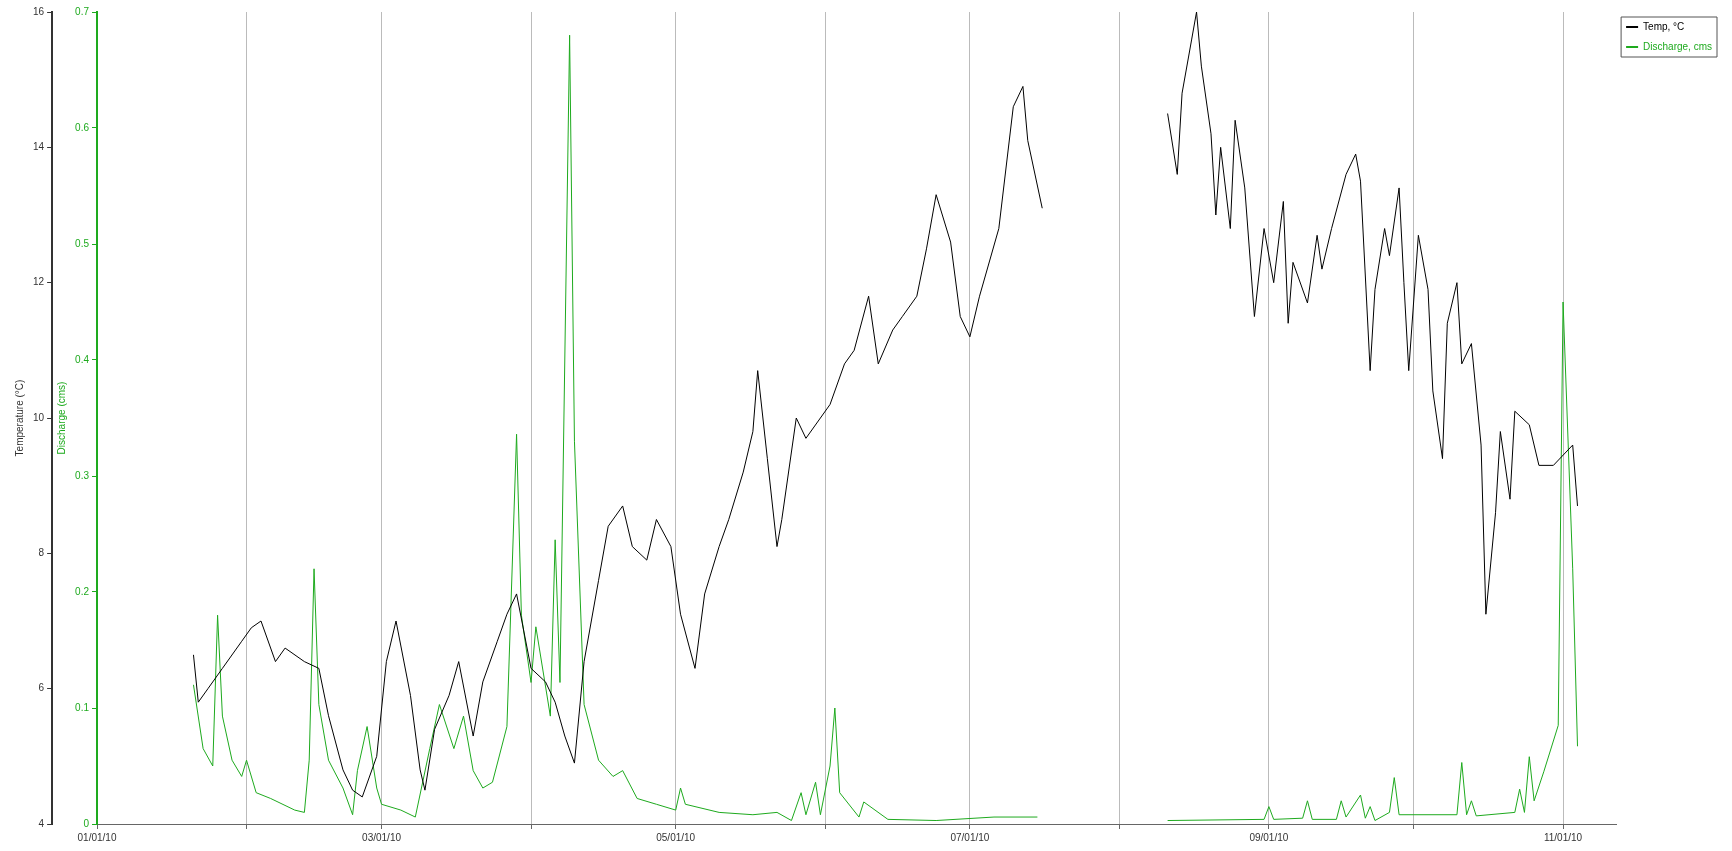  I want to click on y-tick-label: 4, so click(41, 823).